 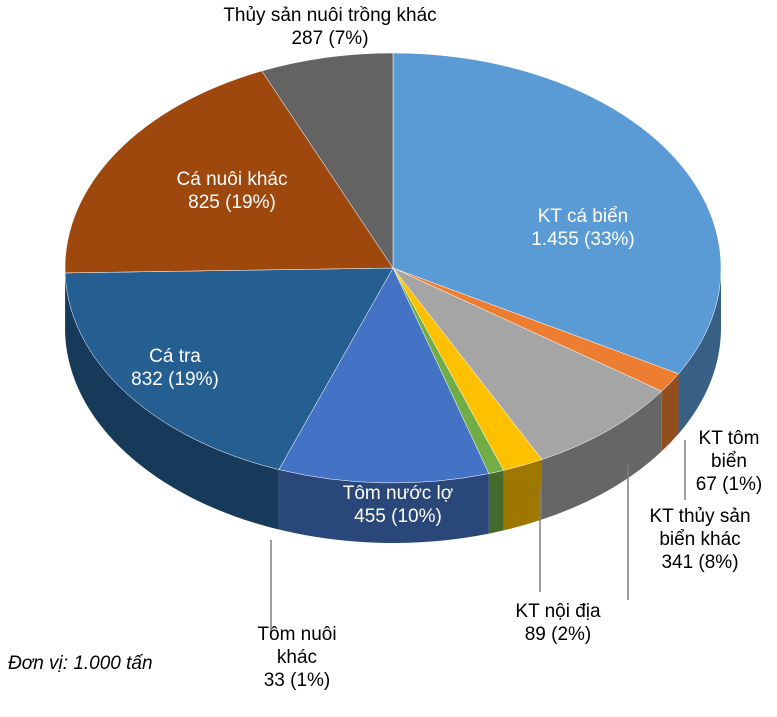 What do you see at coordinates (175, 356) in the screenshot?
I see `category-label: Cá tra` at bounding box center [175, 356].